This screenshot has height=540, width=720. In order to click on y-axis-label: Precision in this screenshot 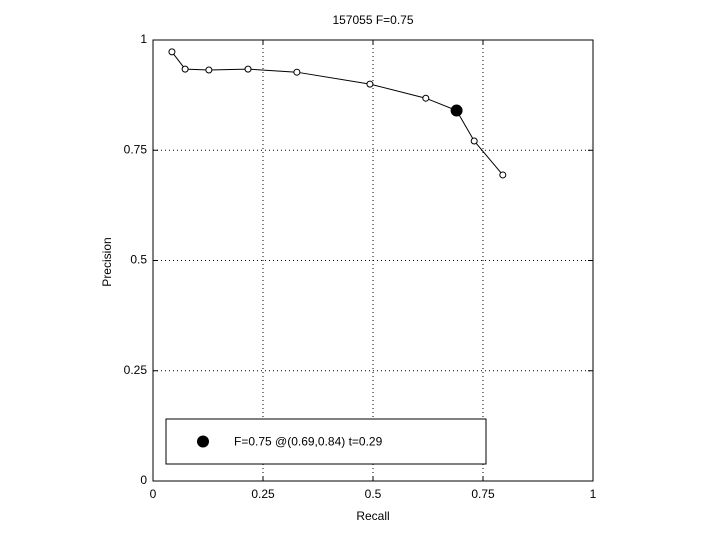, I will do `click(107, 261)`.